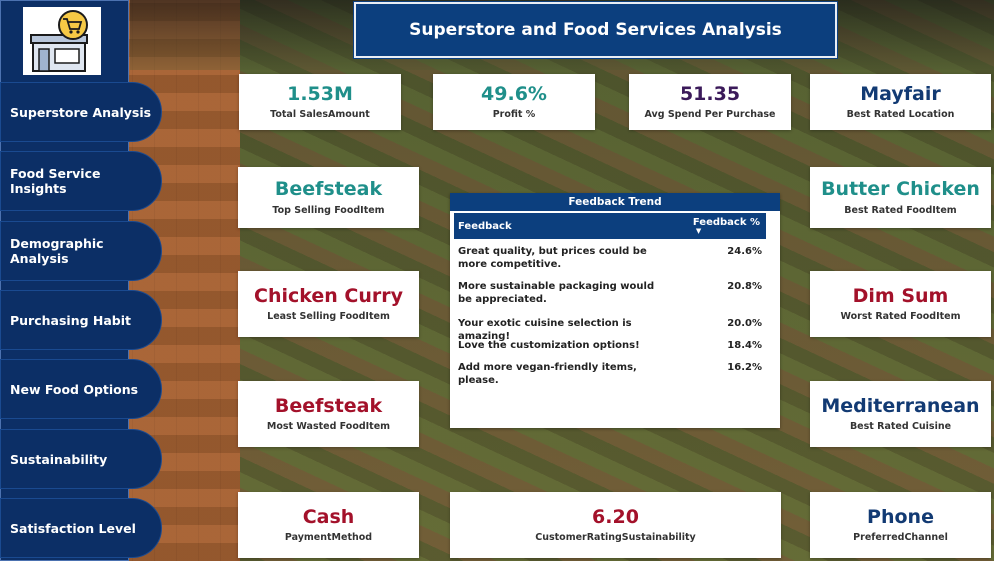 The image size is (994, 561). Describe the element at coordinates (595, 30) in the screenshot. I see `page-title: Superstore and Food Services Analysis` at that location.